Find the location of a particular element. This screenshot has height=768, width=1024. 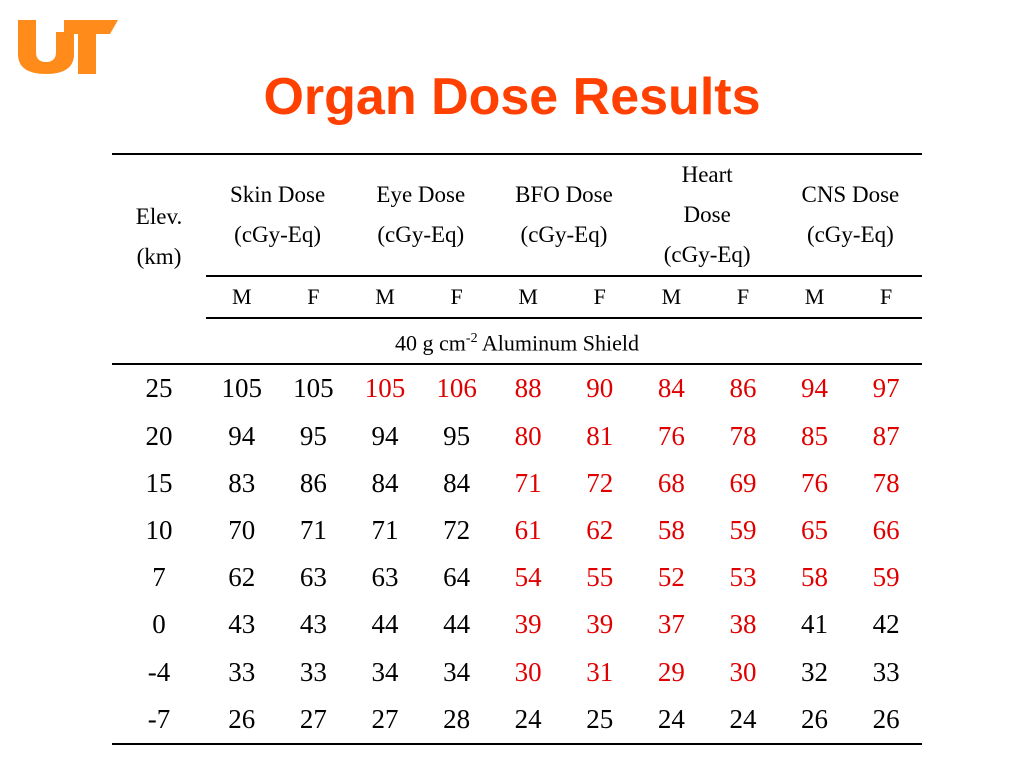

dose-group-header-line: Eye Dose is located at coordinates (421, 194).